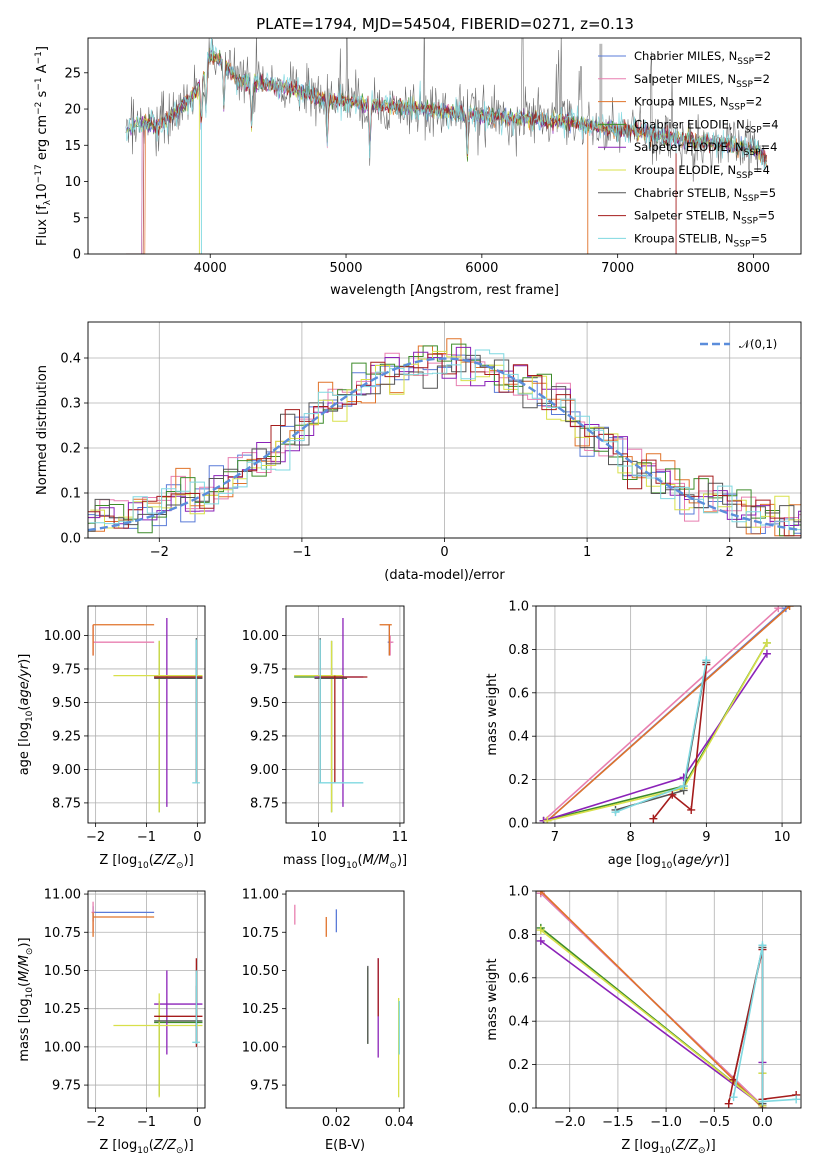 Image resolution: width=819 pixels, height=1170 pixels. I want to click on label-part: −2, so click(39, 108).